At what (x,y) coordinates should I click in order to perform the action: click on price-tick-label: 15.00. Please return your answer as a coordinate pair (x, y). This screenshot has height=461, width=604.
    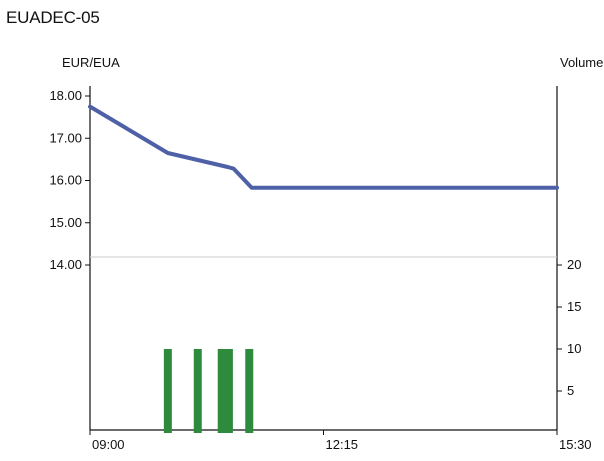
    Looking at the image, I should click on (65, 222).